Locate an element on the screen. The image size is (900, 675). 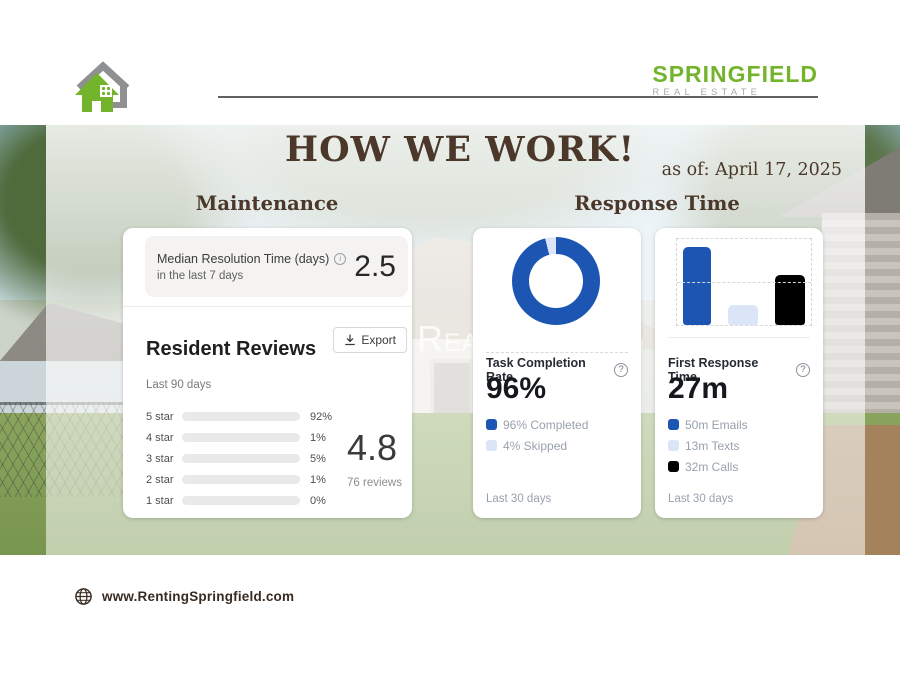
response-legend: 50m Emails 13m Texts 32m Calls is located at coordinates (708, 445).